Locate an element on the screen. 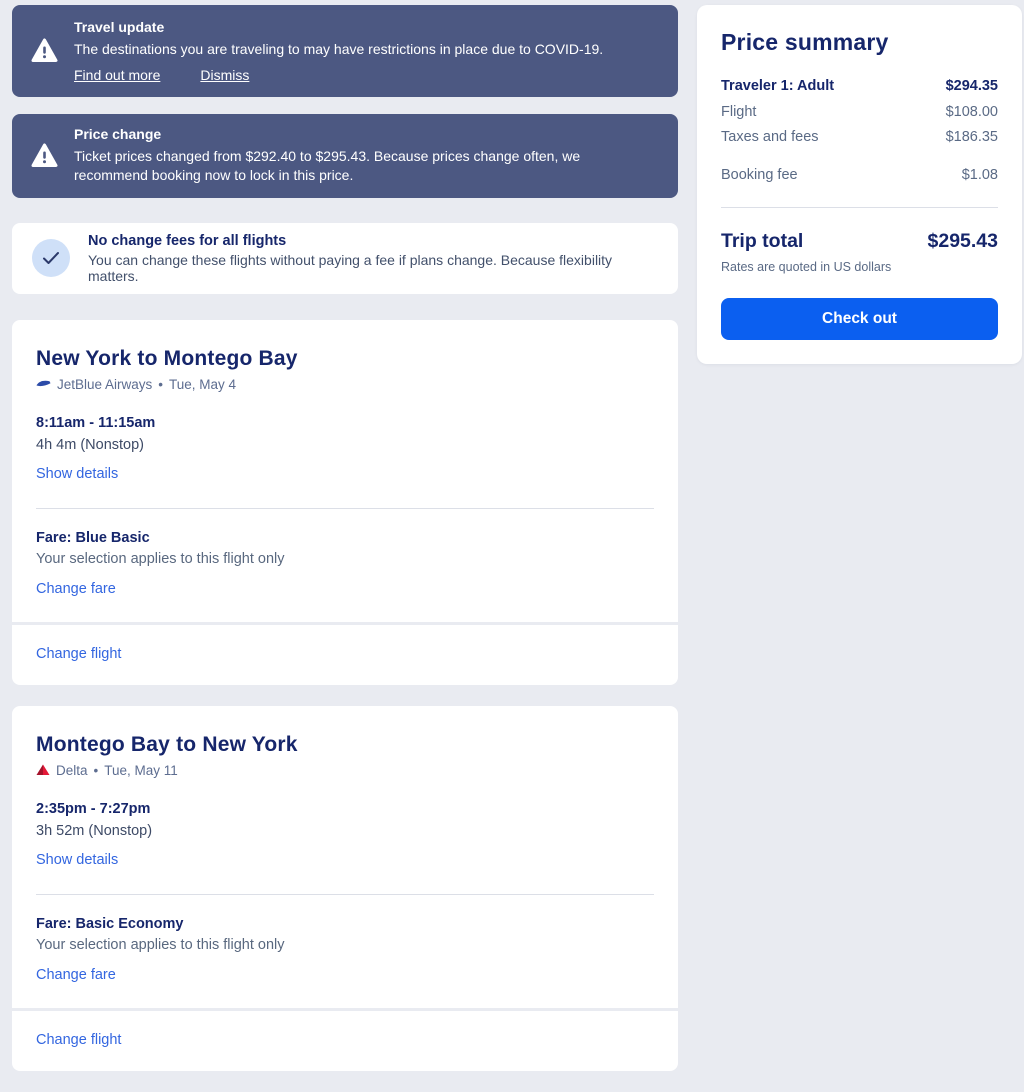 Image resolution: width=1024 pixels, height=1092 pixels. flight-price-row: Flight $108.00 is located at coordinates (859, 112).